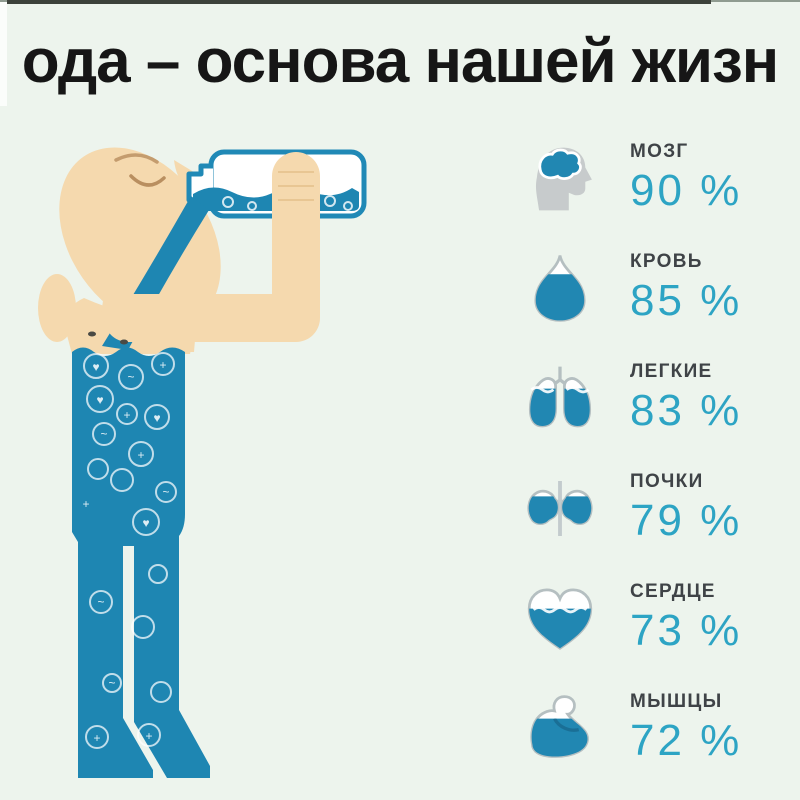 The height and width of the screenshot is (800, 800). Describe the element at coordinates (671, 371) in the screenshot. I see `stat-label: ЛЕГКИЕ` at that location.